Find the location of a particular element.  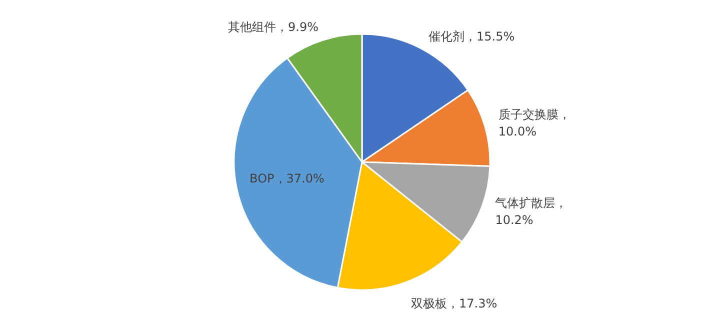

slice-label: 催化剂，15.5% is located at coordinates (471, 37).